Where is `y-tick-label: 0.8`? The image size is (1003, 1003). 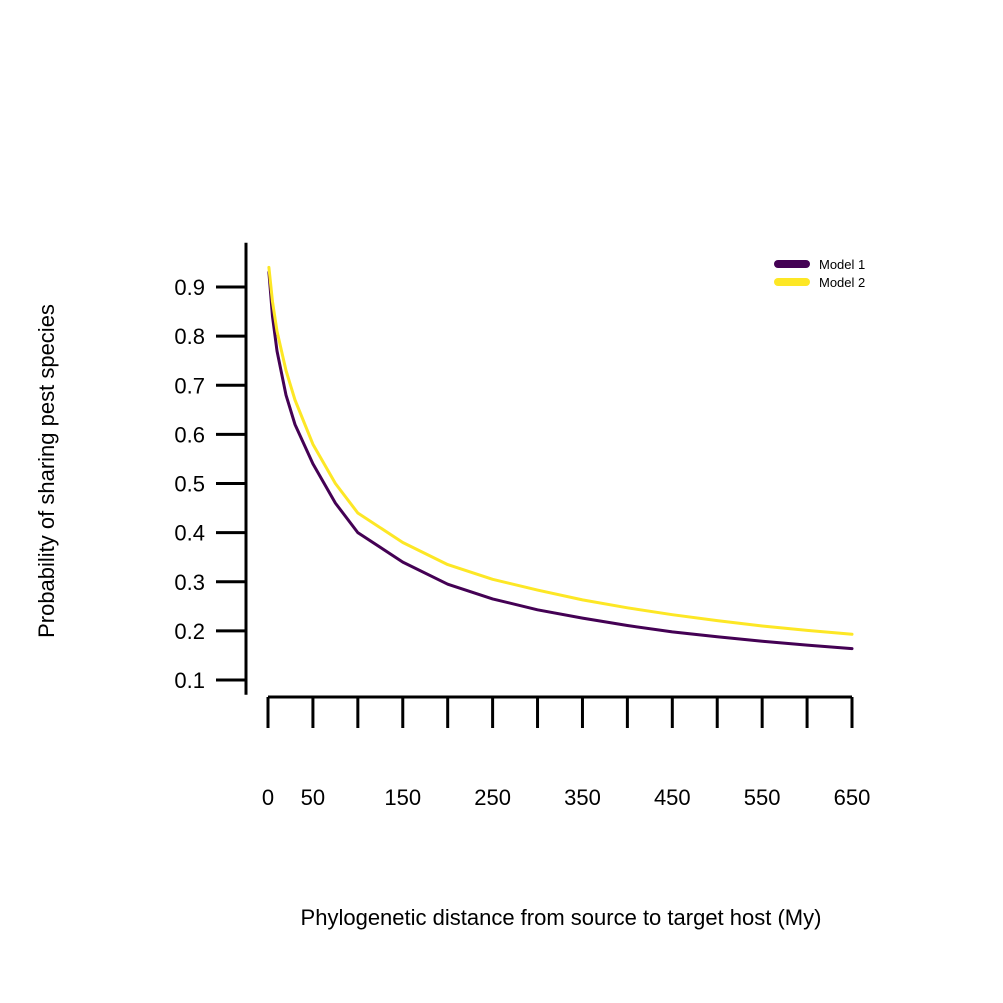 y-tick-label: 0.8 is located at coordinates (189, 336).